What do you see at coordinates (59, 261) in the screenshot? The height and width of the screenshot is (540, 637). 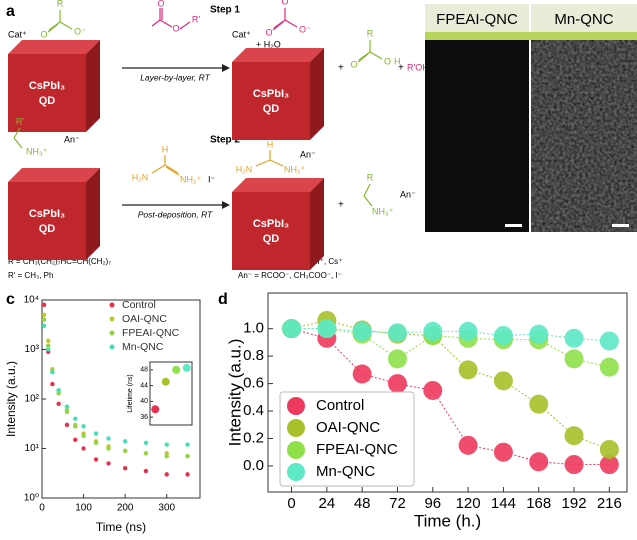 I see `note: R = CH₃(CH₂)₇HC=CH(CH₂)₇` at bounding box center [59, 261].